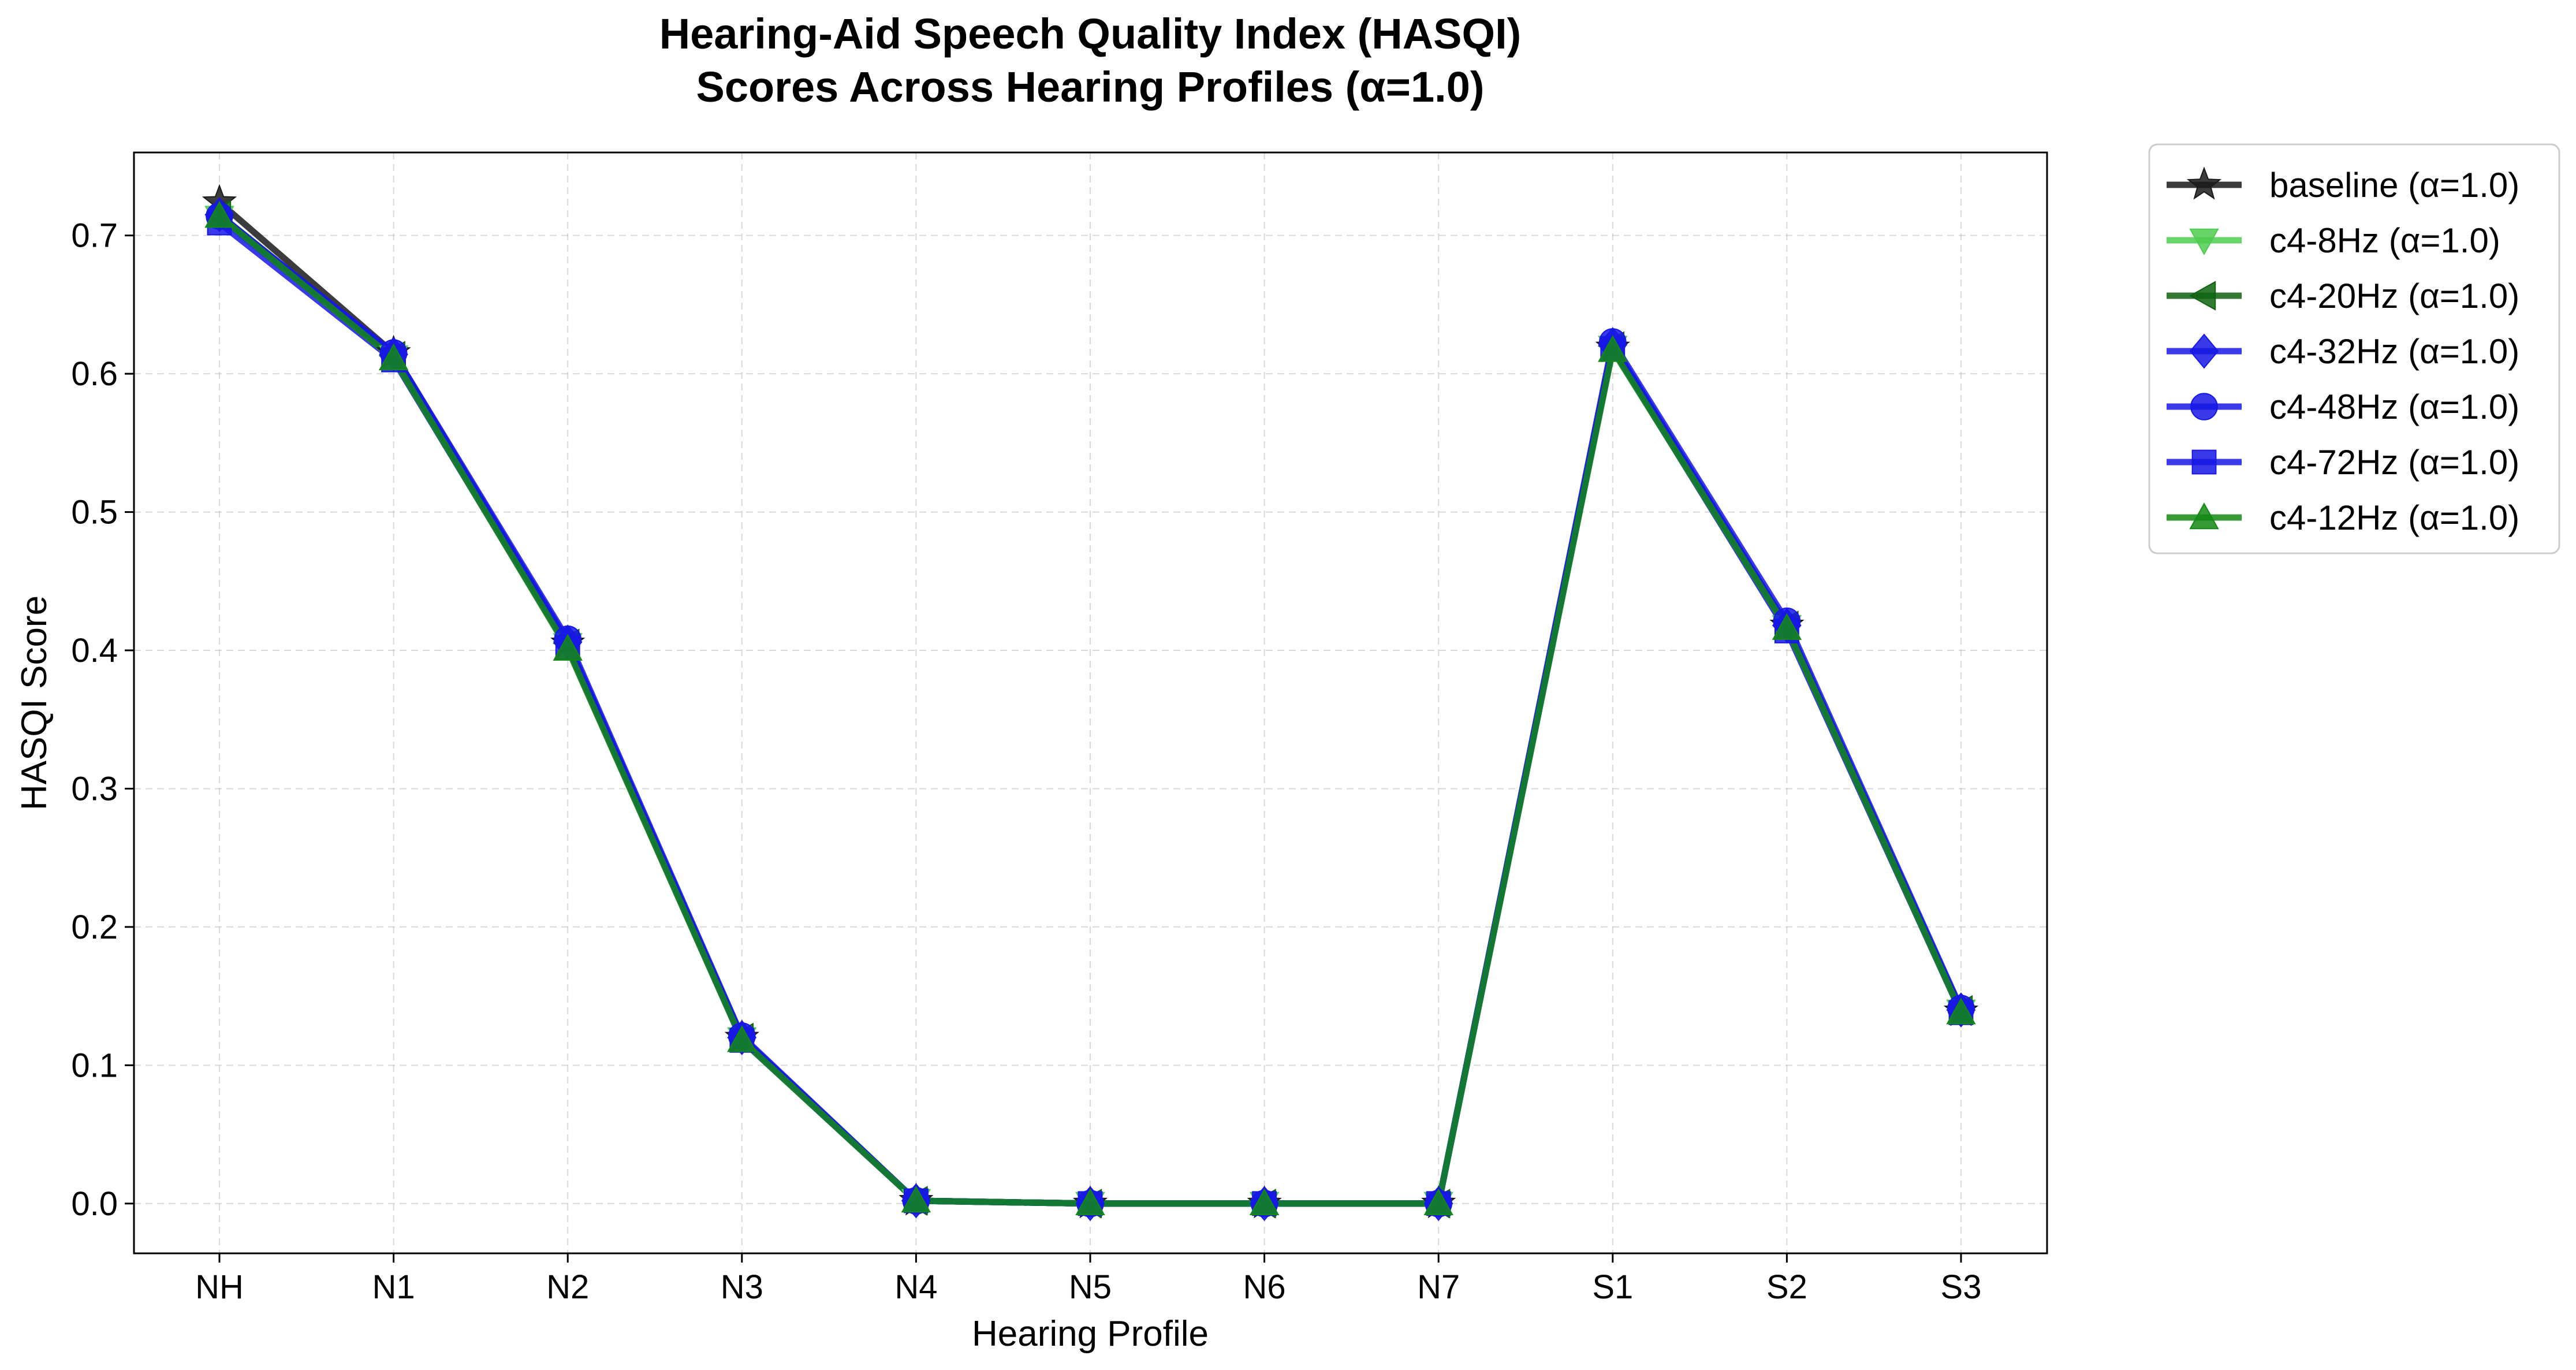 Image resolution: width=2576 pixels, height=1370 pixels. Describe the element at coordinates (1090, 1334) in the screenshot. I see `x-axis-label: Hearing Profile` at that location.